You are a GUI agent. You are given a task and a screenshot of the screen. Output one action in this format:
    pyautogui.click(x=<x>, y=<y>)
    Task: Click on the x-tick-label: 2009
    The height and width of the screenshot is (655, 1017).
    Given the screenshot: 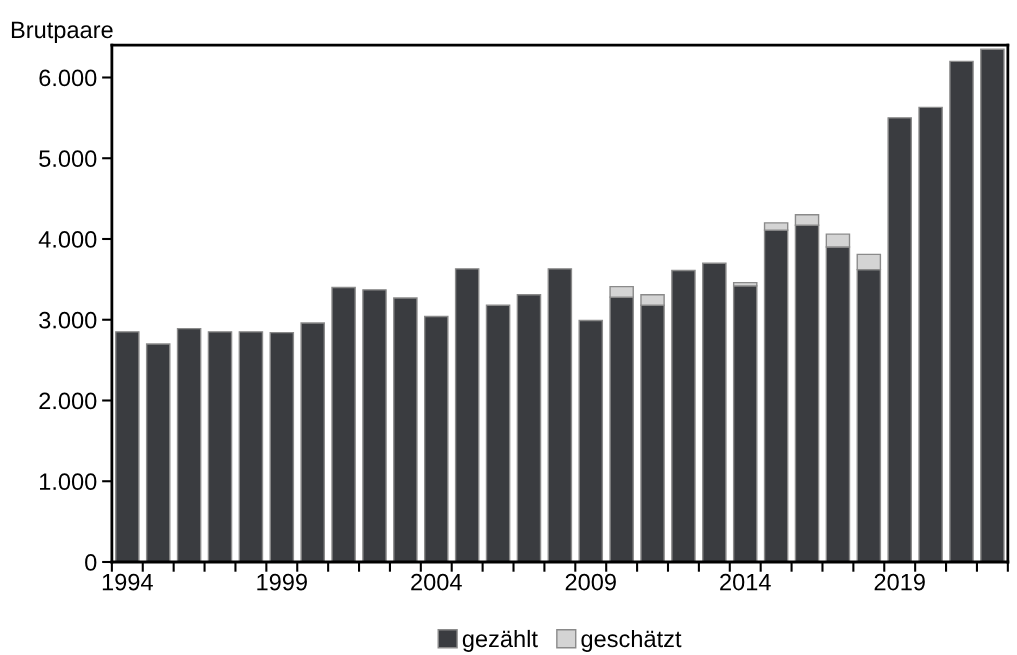 What is the action you would take?
    pyautogui.click(x=590, y=582)
    